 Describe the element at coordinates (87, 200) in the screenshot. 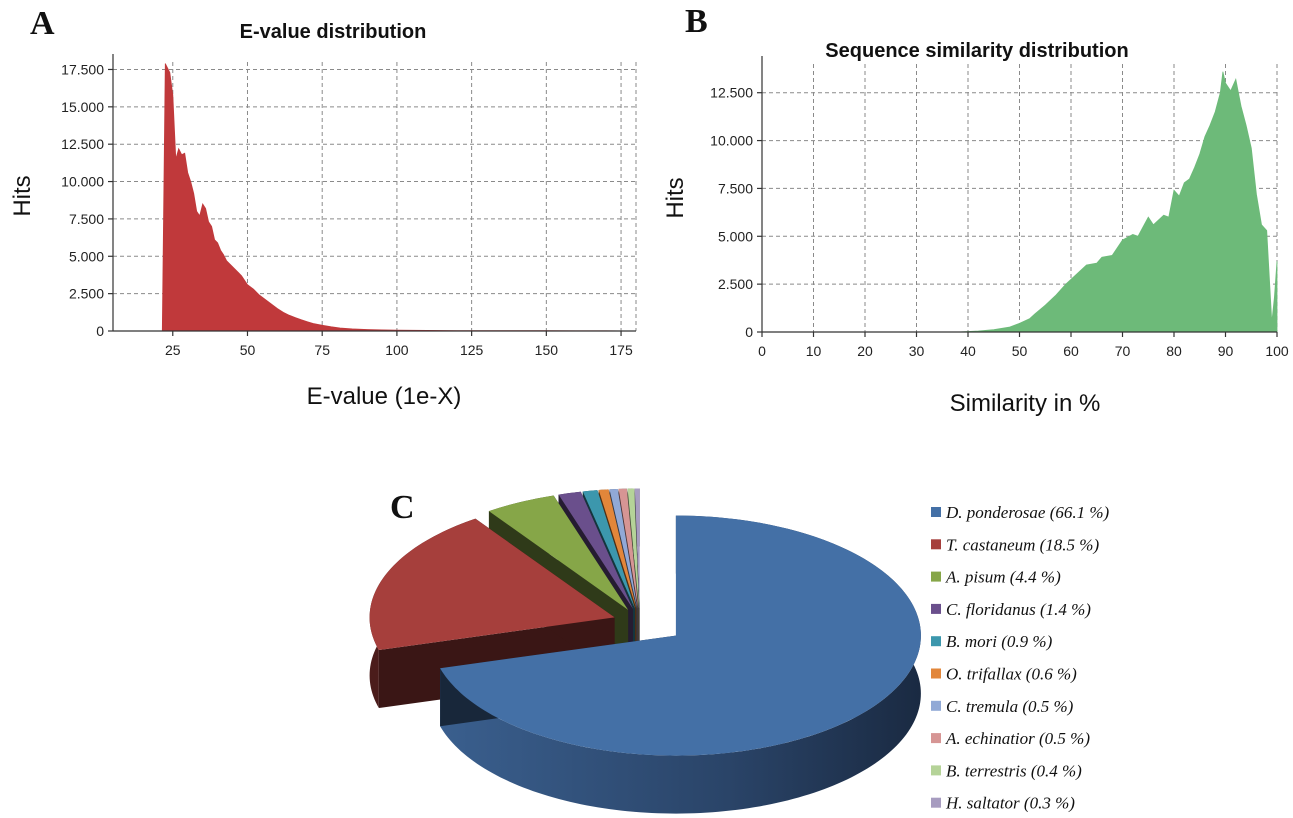

I see `evalue-y-ticks: 0 2.500 5.000 7.500 10.000 12.500 15.000 17.500` at that location.